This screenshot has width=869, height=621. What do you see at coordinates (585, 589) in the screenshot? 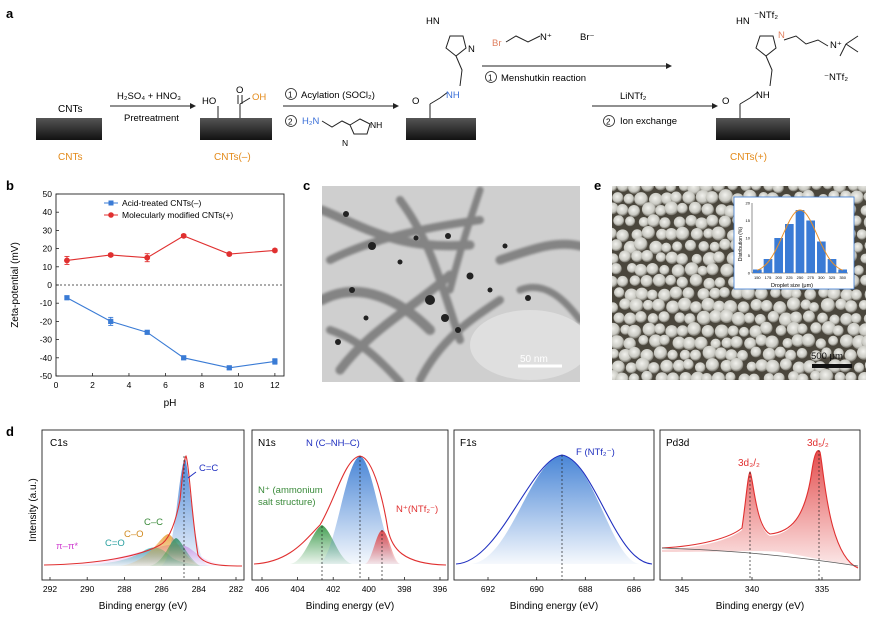
I see `xps-x-tick-label: 688` at bounding box center [585, 589].